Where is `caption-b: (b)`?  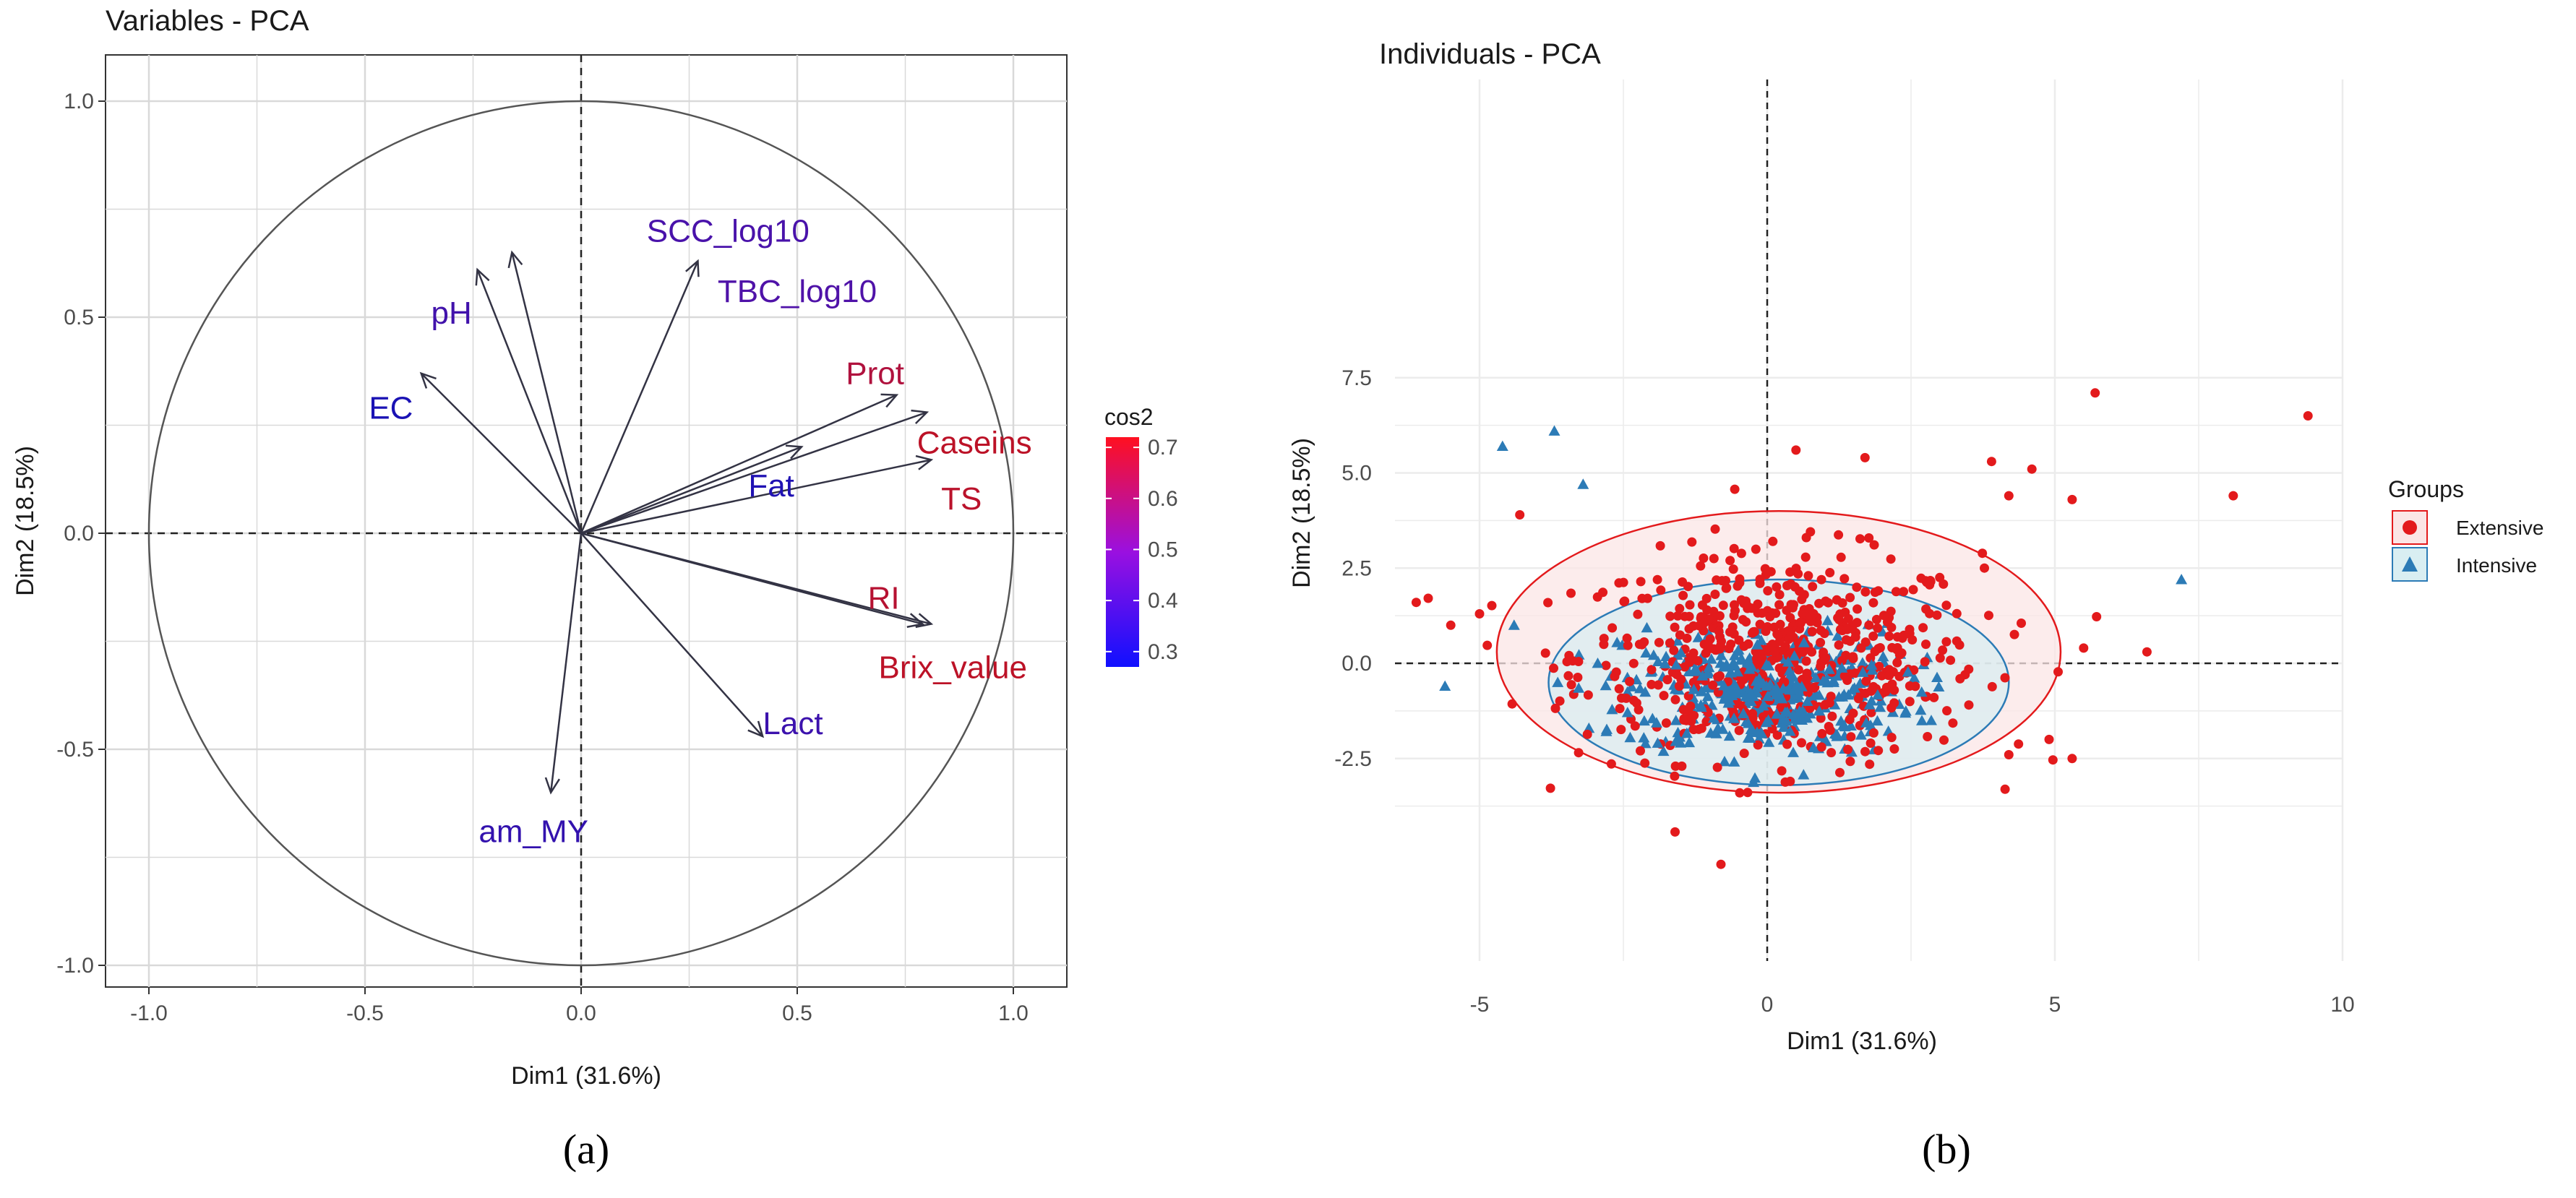
caption-b: (b) is located at coordinates (1947, 1149).